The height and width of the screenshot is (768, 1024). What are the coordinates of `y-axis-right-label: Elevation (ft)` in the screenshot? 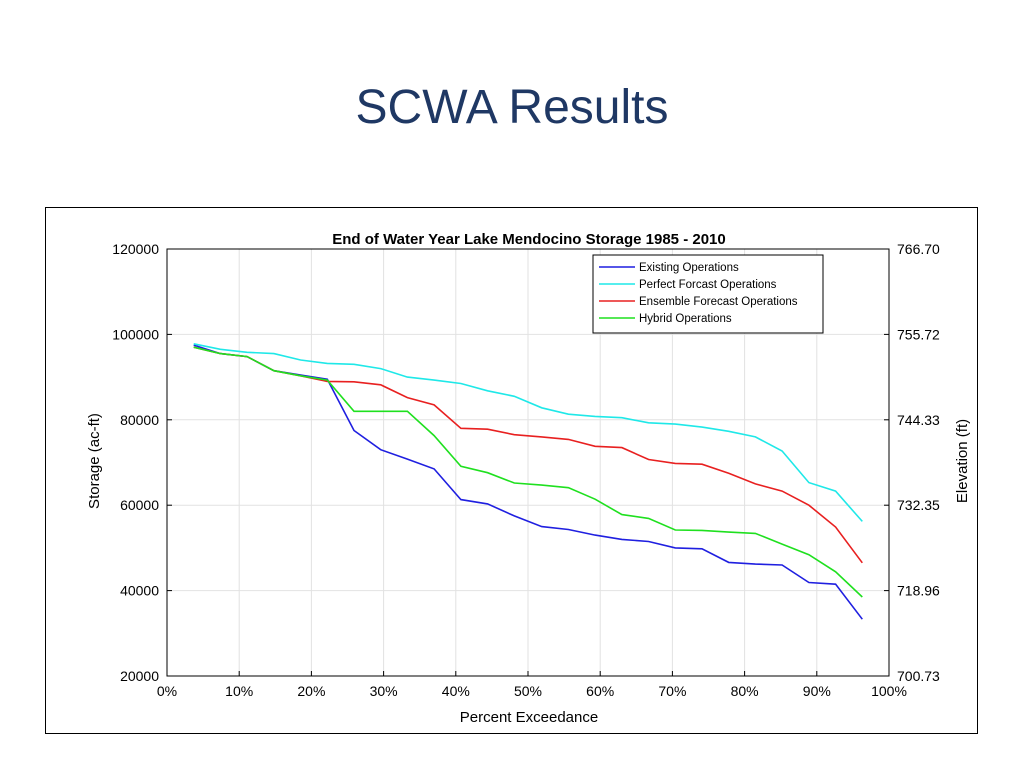 It's located at (962, 461).